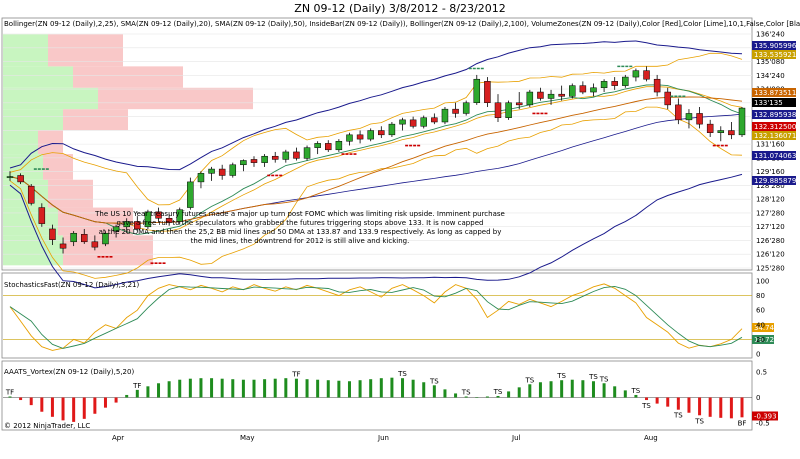 The width and height of the screenshot is (800, 459). I want to click on price-tag-label: 133'135, so click(768, 103).